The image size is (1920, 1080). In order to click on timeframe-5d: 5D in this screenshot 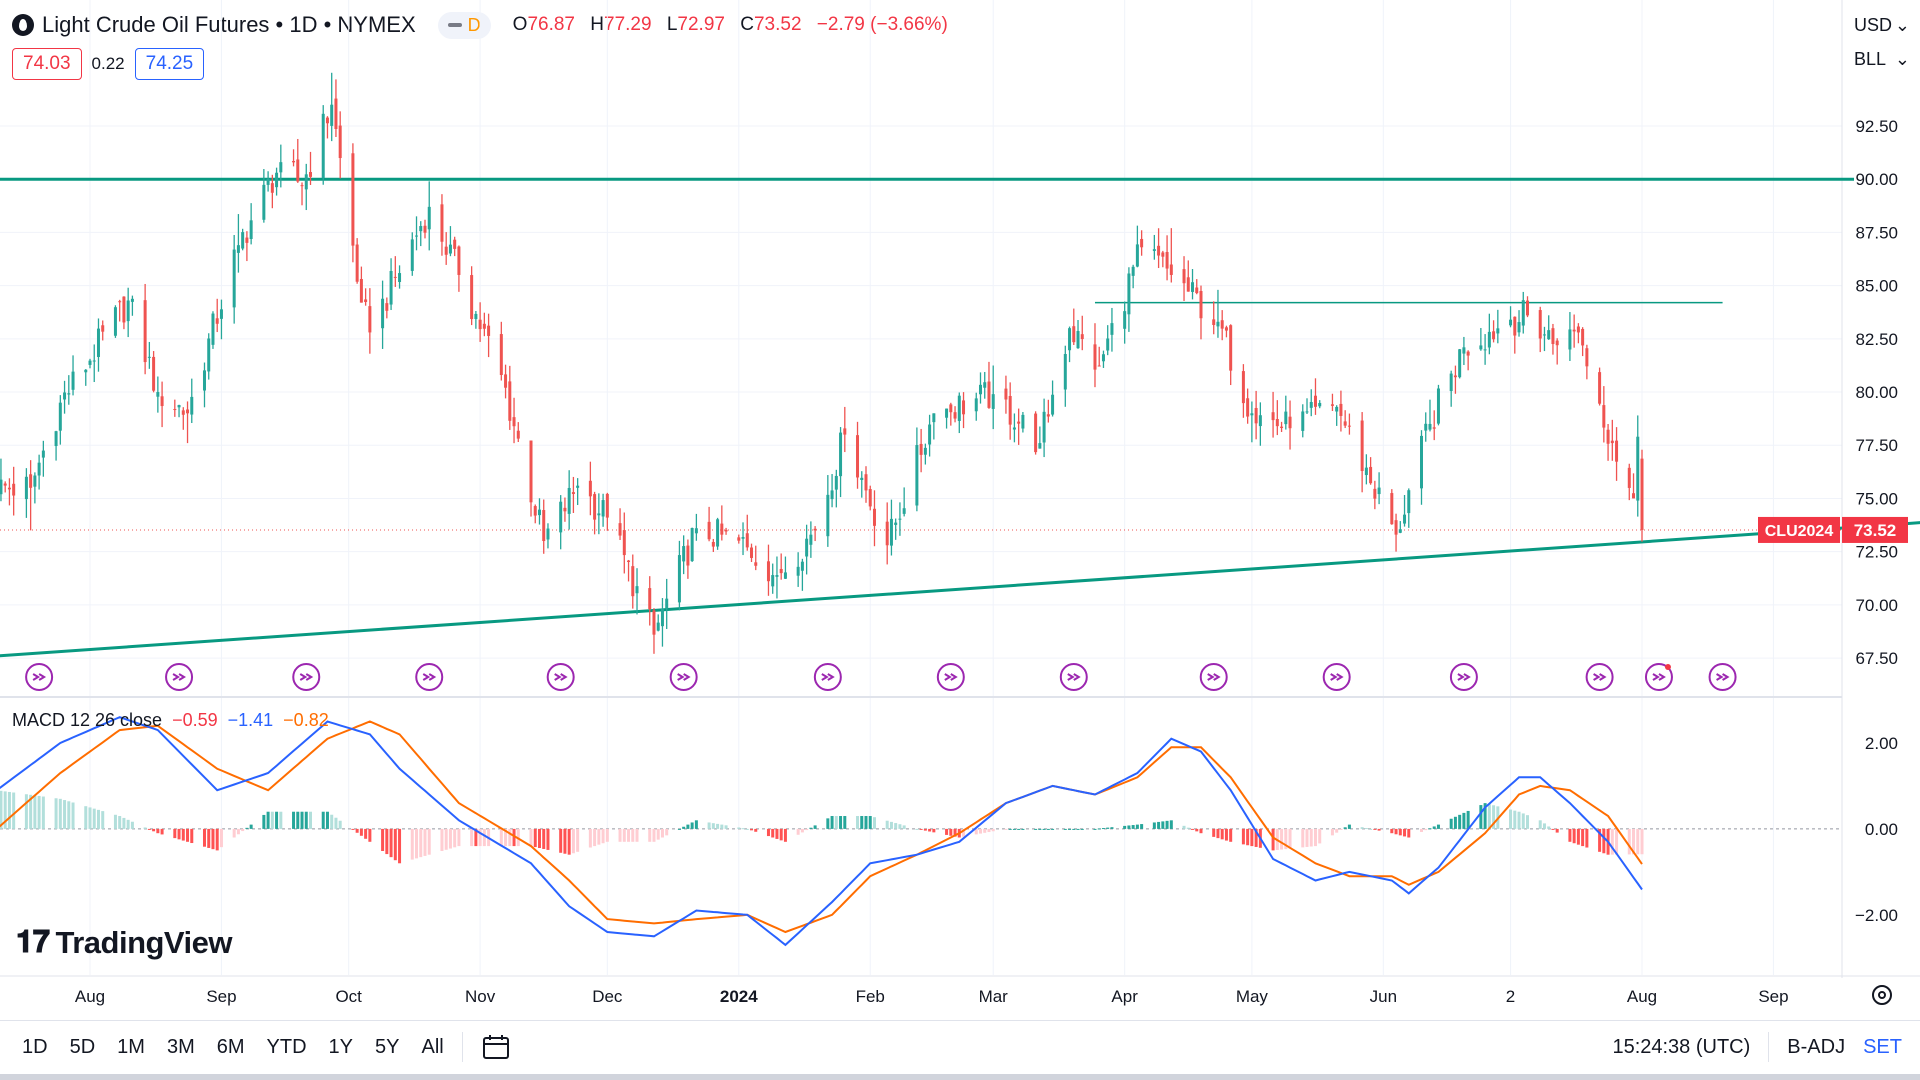, I will do `click(82, 1046)`.